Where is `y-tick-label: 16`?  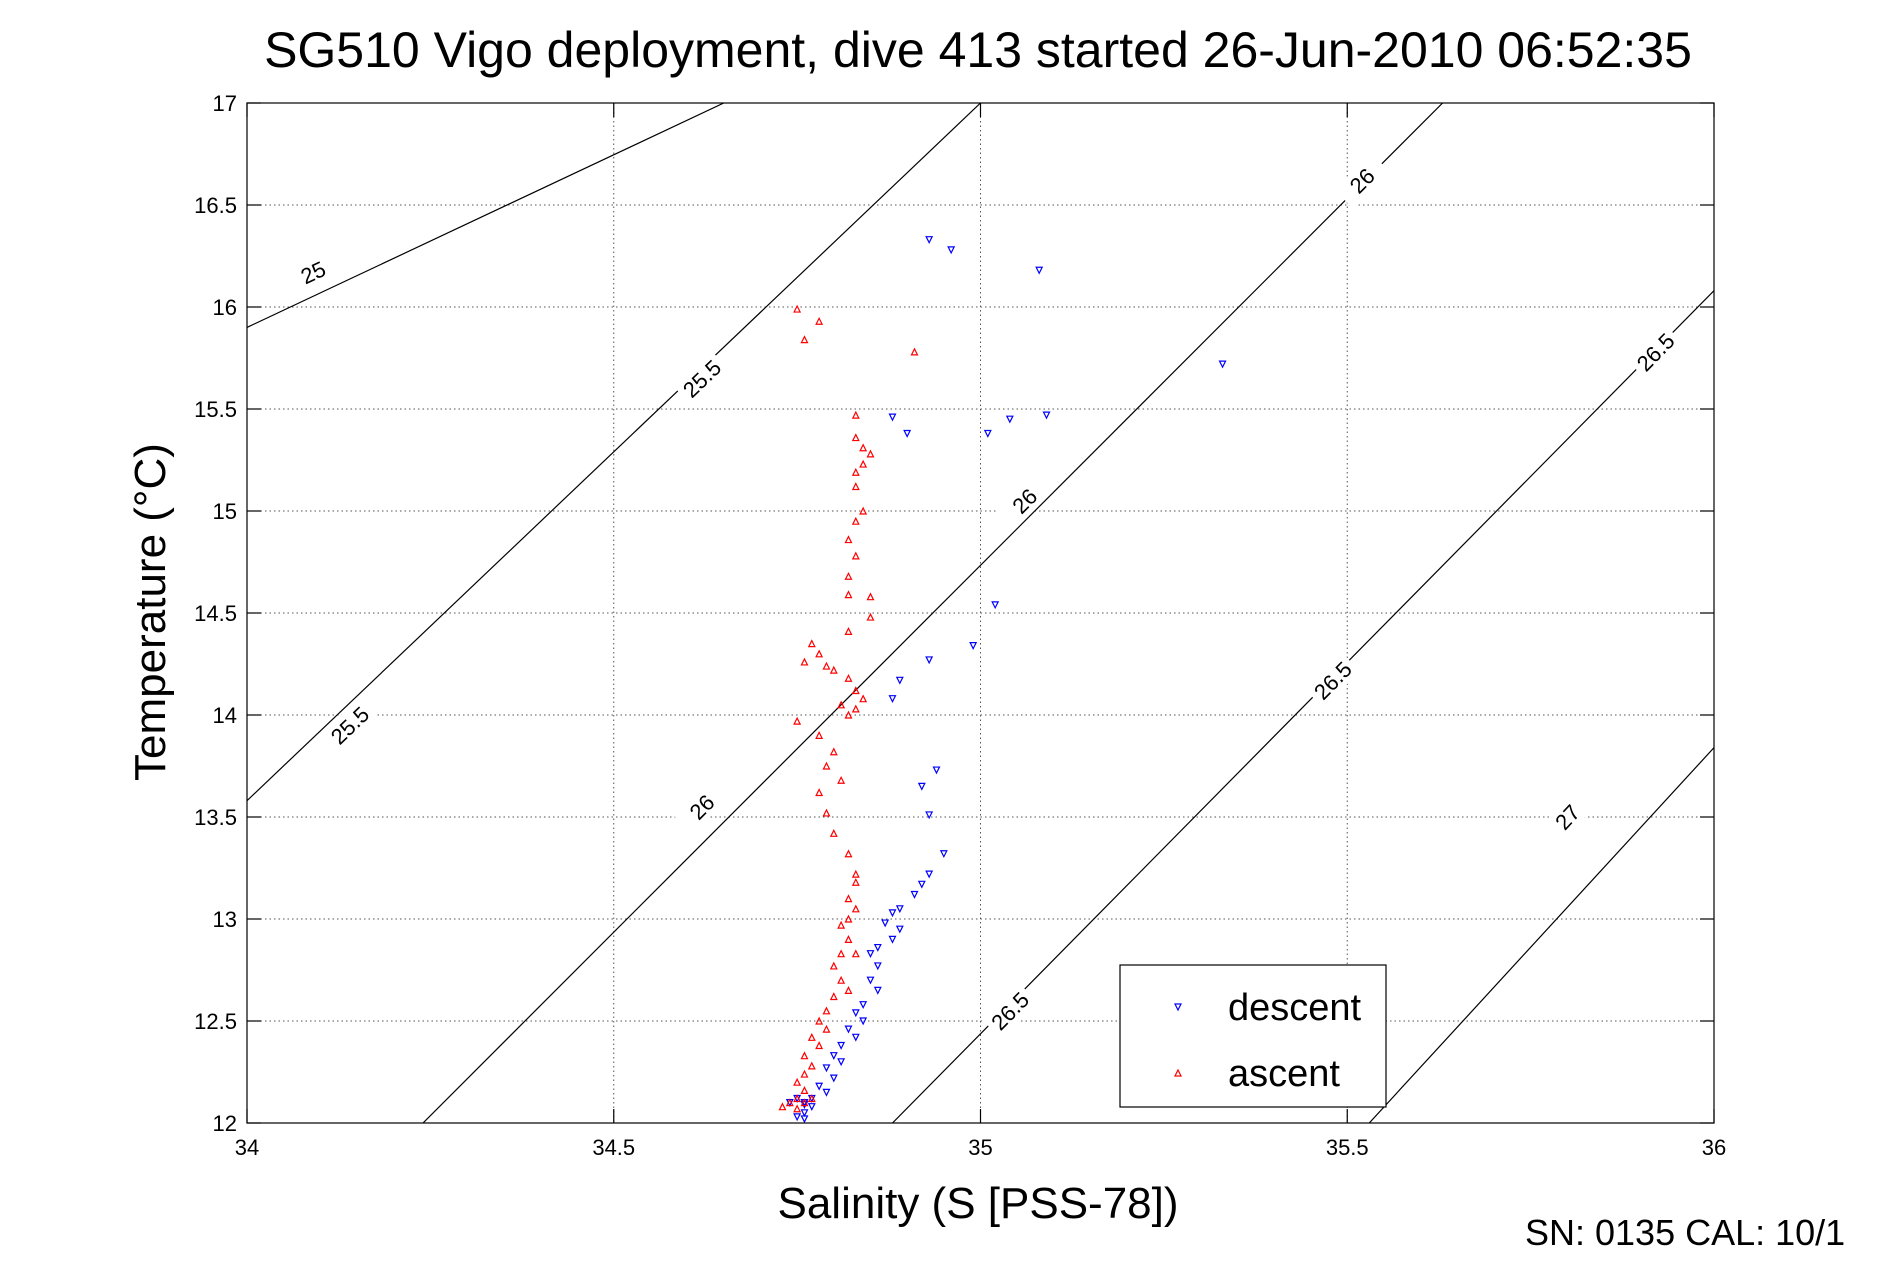 y-tick-label: 16 is located at coordinates (225, 307).